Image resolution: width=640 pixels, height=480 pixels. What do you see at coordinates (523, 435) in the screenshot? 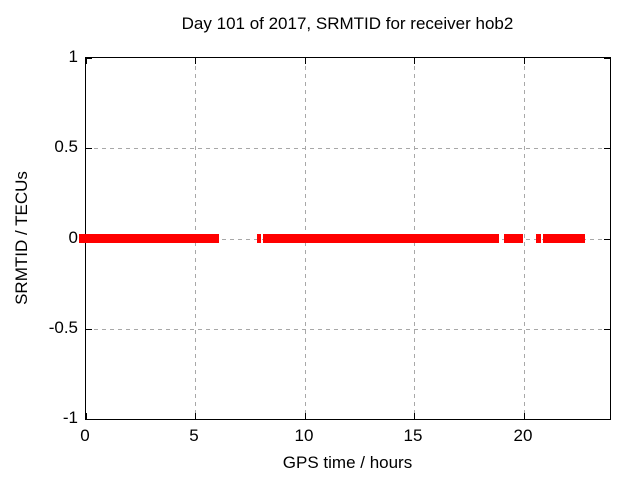
I see `x-tick-label: 20` at bounding box center [523, 435].